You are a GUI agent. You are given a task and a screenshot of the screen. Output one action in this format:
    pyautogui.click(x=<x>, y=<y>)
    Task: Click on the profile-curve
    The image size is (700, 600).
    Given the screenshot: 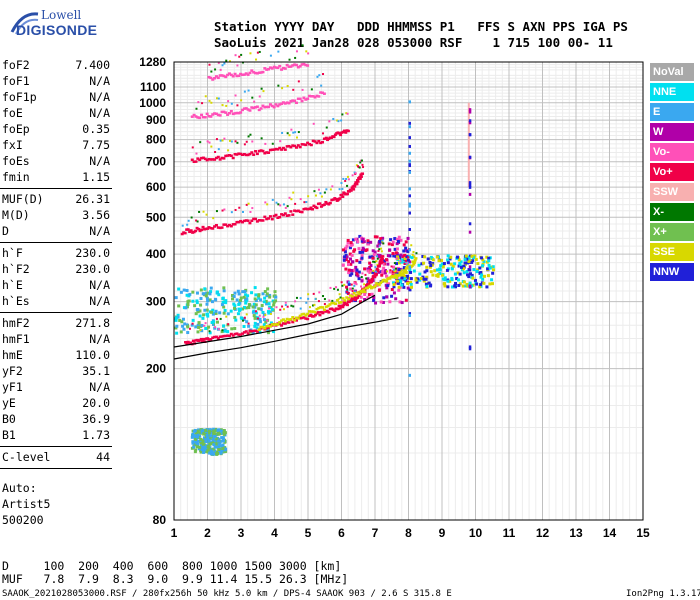 What is the action you would take?
    pyautogui.click(x=286, y=338)
    